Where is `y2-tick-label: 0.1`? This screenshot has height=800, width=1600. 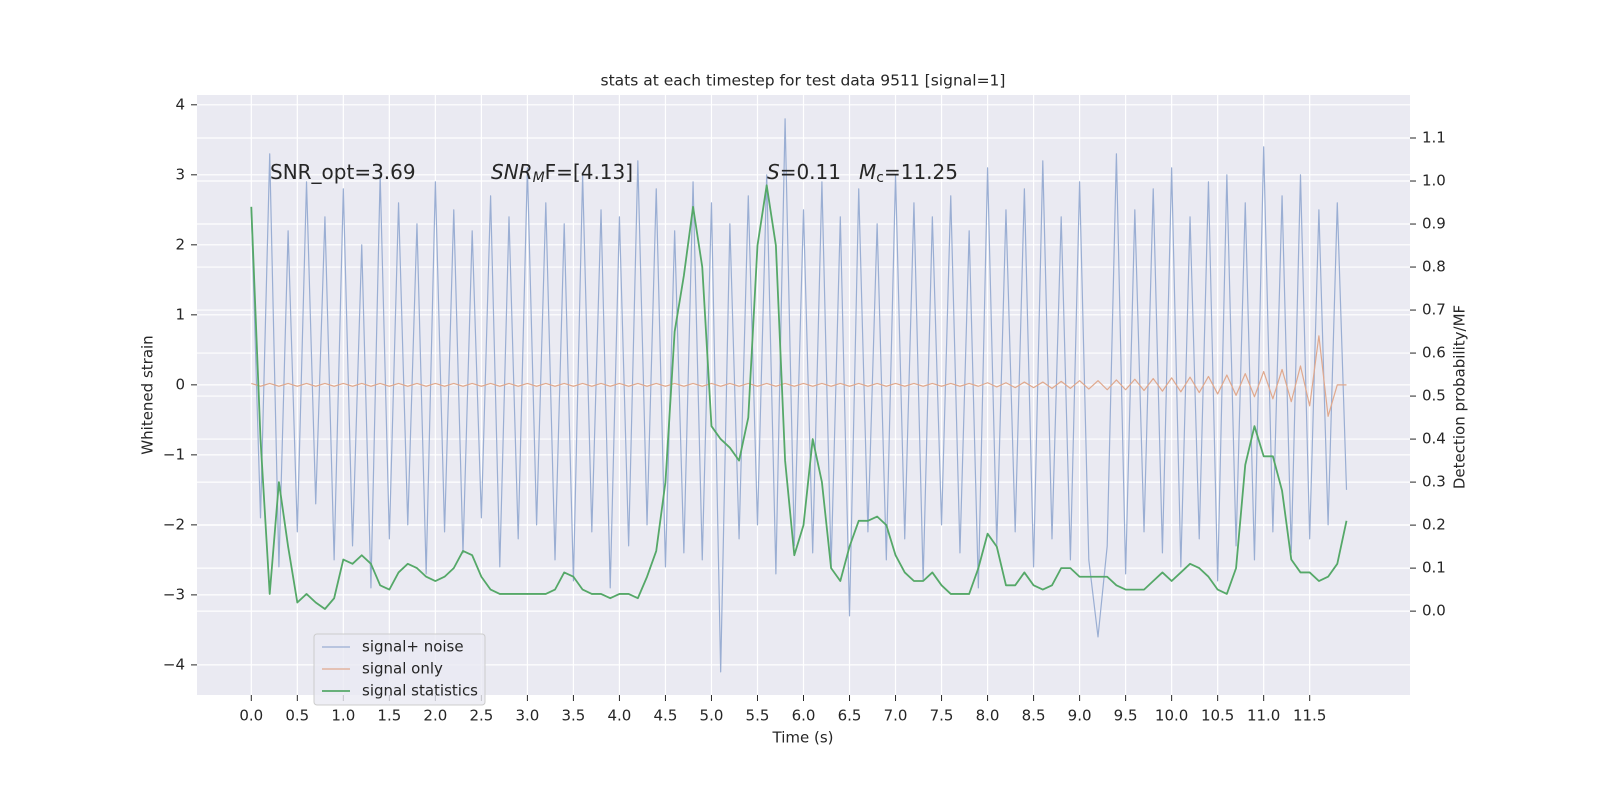
y2-tick-label: 0.1 is located at coordinates (1434, 568).